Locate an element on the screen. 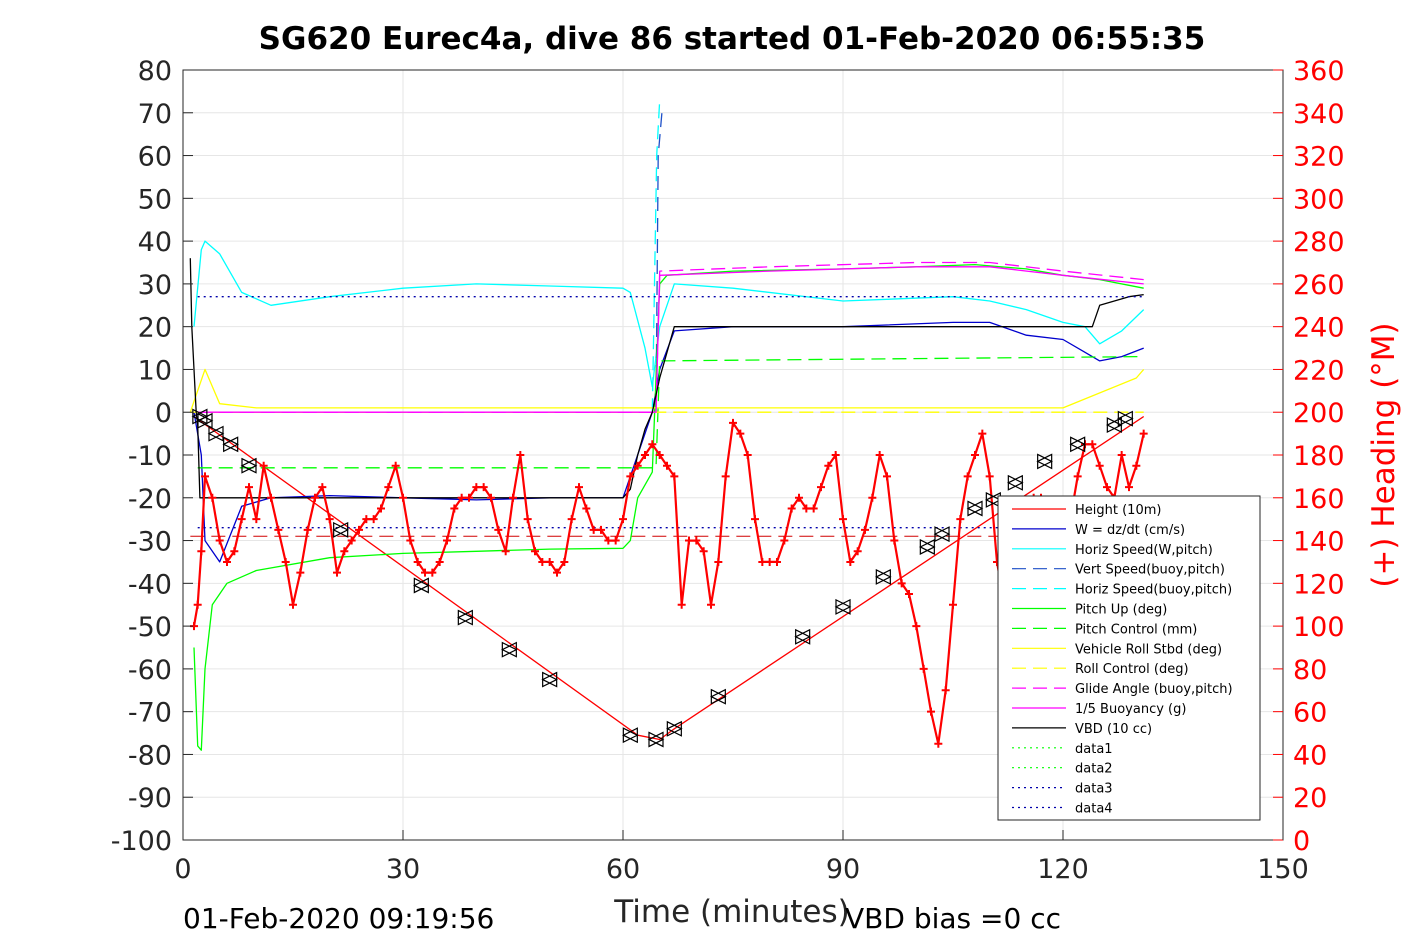 The height and width of the screenshot is (945, 1417). legend-box is located at coordinates (1129, 658).